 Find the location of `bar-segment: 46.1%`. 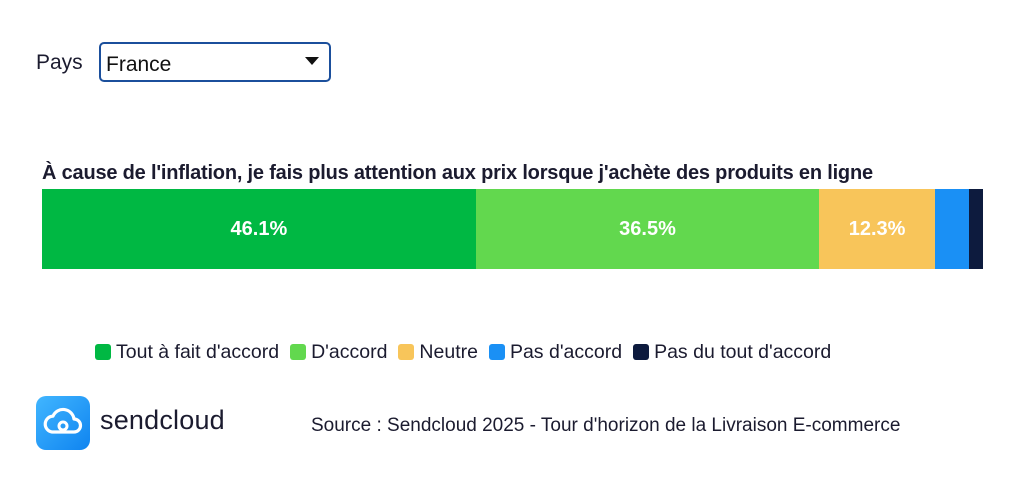

bar-segment: 46.1% is located at coordinates (259, 229).